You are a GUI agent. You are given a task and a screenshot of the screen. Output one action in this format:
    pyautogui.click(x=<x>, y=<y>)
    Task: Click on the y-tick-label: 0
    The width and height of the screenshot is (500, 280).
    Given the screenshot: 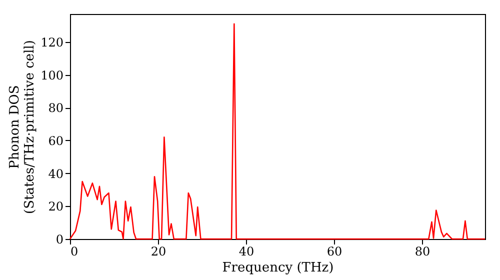 What is the action you would take?
    pyautogui.click(x=60, y=239)
    